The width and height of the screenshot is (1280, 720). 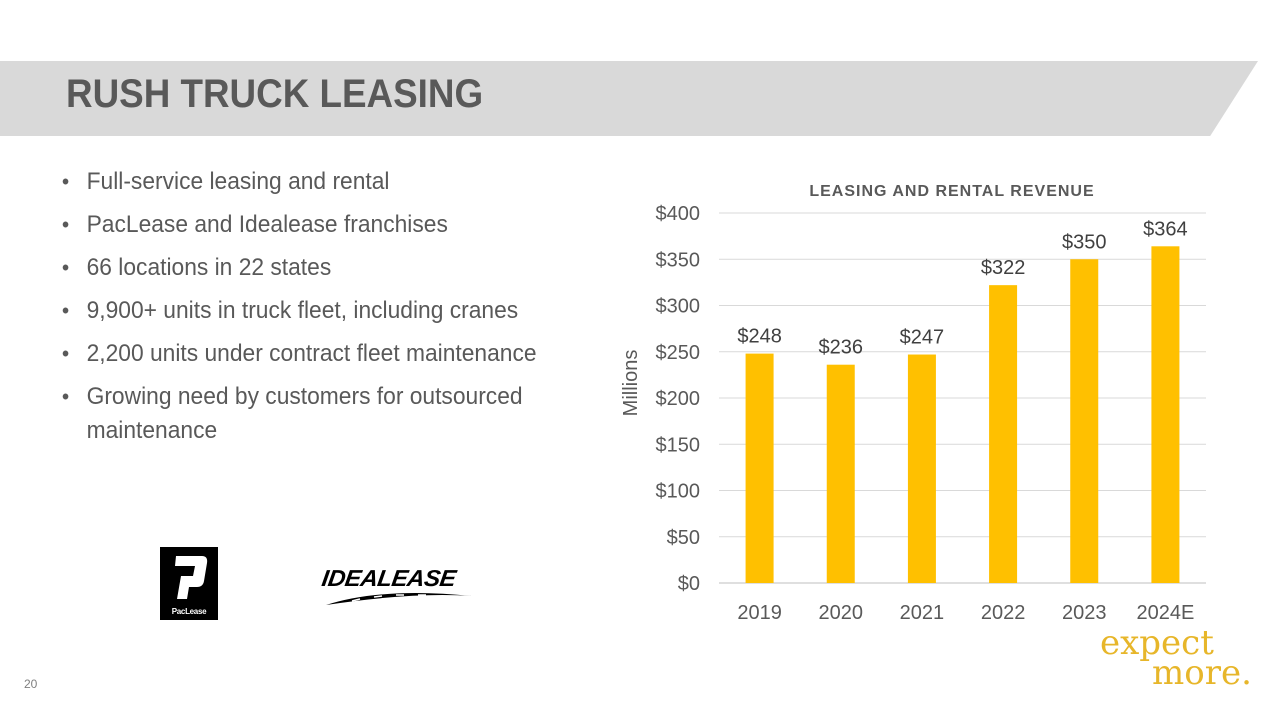 I want to click on tagline-line-1: expect, so click(x=1157, y=643).